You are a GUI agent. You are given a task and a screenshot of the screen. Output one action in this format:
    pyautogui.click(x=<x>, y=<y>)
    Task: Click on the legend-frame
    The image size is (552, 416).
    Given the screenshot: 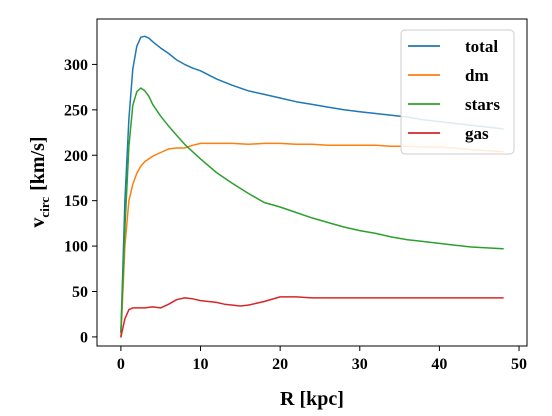 What is the action you would take?
    pyautogui.click(x=457, y=92)
    